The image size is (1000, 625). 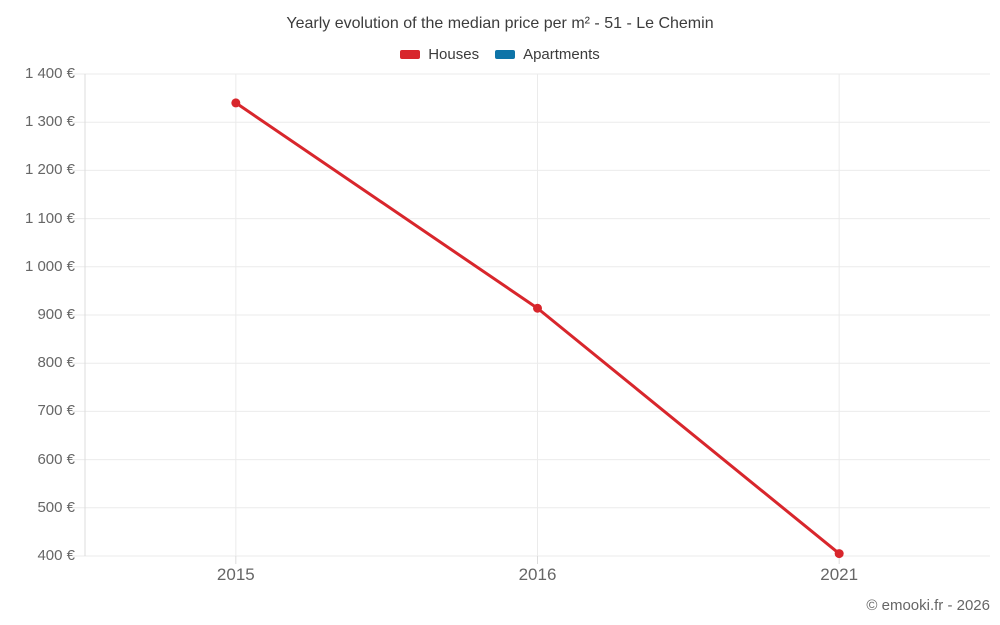 What do you see at coordinates (454, 54) in the screenshot?
I see `legend-label-houses: Houses` at bounding box center [454, 54].